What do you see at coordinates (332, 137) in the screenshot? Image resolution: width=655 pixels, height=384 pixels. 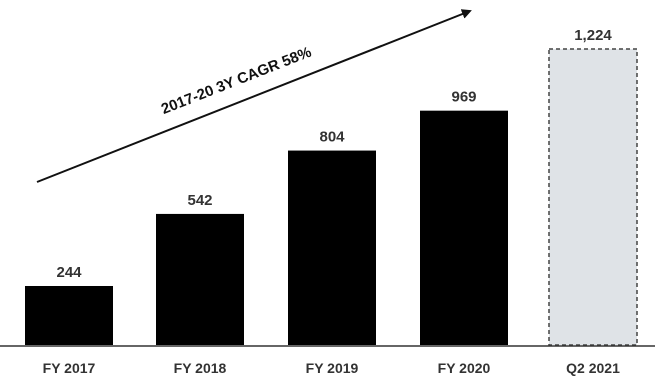 I see `data-label-fy-2019: 804` at bounding box center [332, 137].